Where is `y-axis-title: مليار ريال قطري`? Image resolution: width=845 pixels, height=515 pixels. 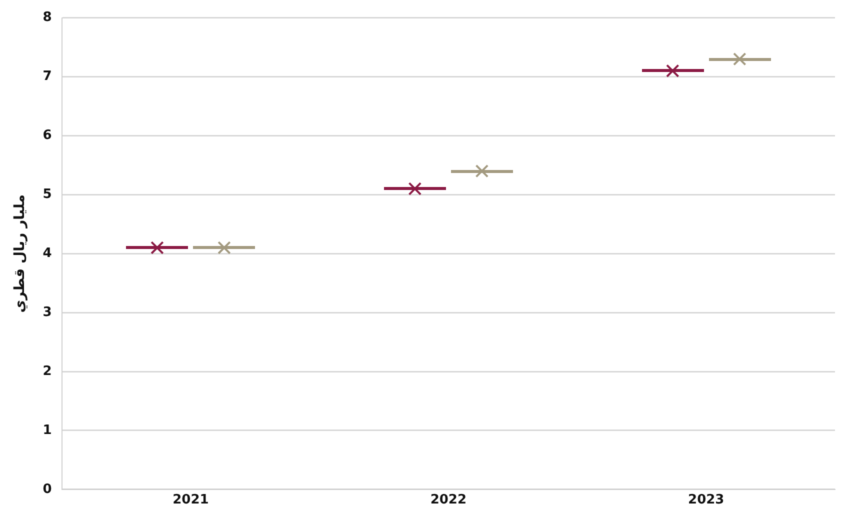 y-axis-title: مليار ريال قطري is located at coordinates (20, 253).